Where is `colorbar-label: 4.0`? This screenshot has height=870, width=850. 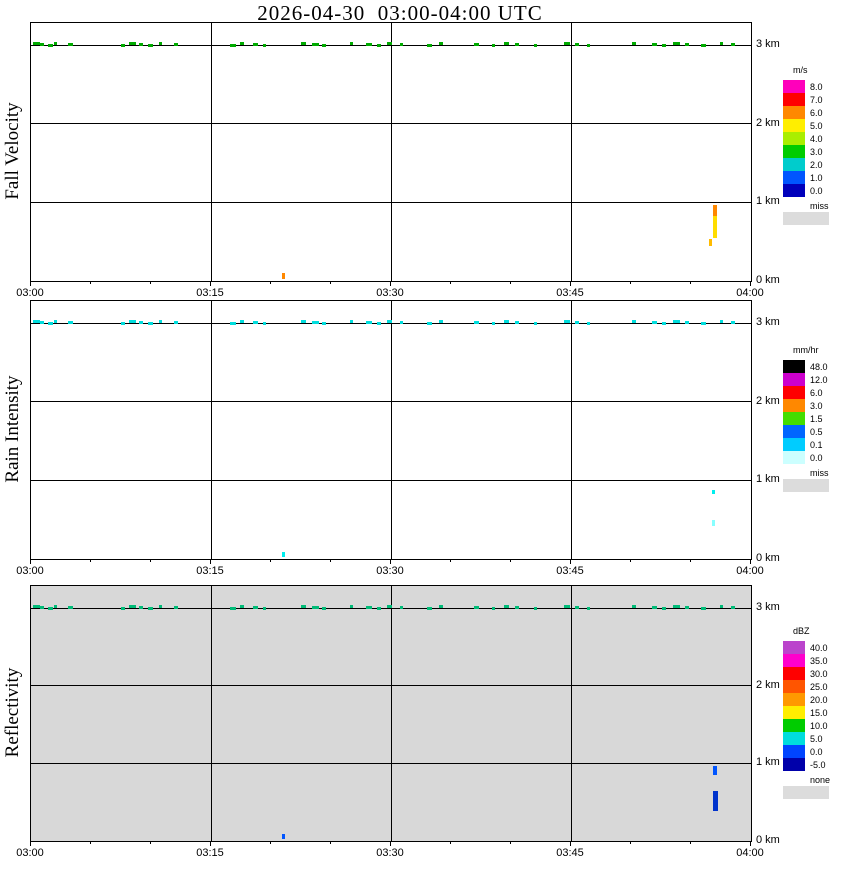 colorbar-label: 4.0 is located at coordinates (816, 139).